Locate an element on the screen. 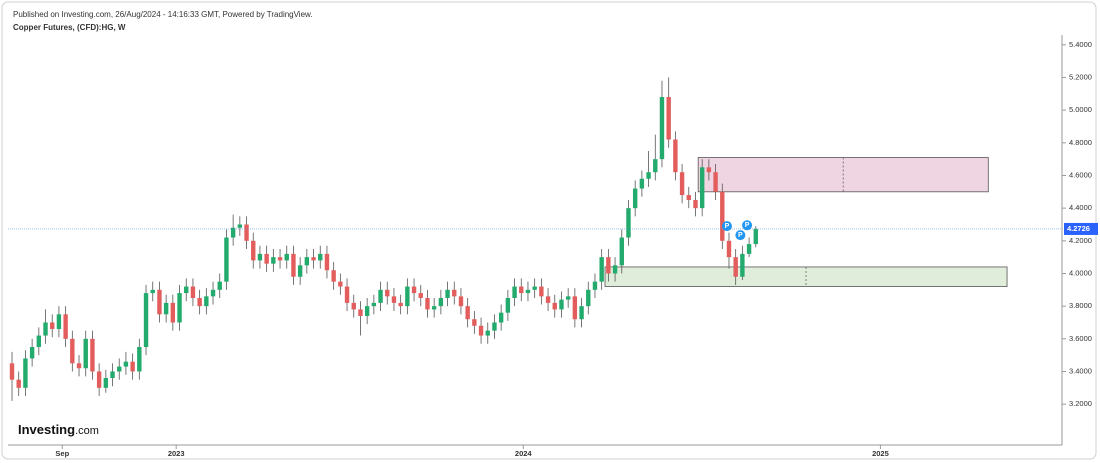 Image resolution: width=1100 pixels, height=463 pixels. last-price-label: 4.2726 is located at coordinates (1078, 228).